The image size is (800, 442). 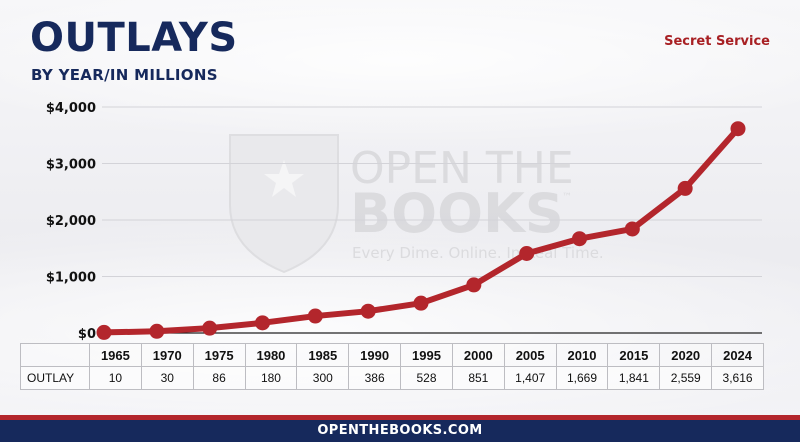 I want to click on data-label: 2,559, so click(x=686, y=378).